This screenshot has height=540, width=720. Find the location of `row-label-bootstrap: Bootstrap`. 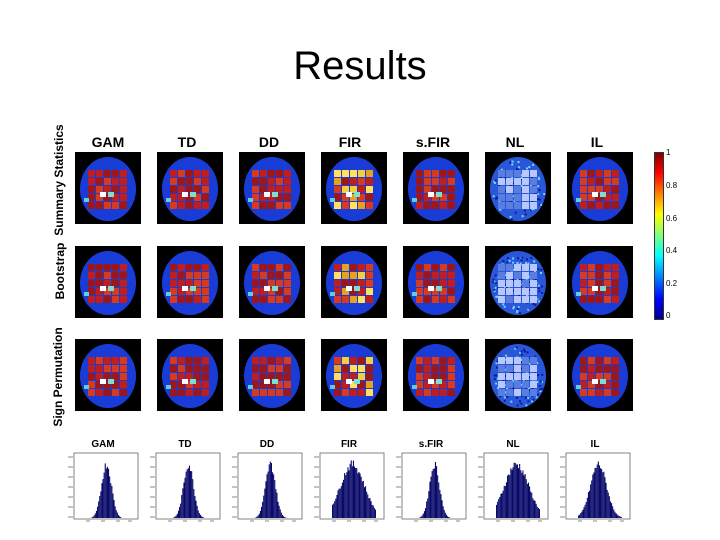

row-label-bootstrap: Bootstrap is located at coordinates (60, 271).